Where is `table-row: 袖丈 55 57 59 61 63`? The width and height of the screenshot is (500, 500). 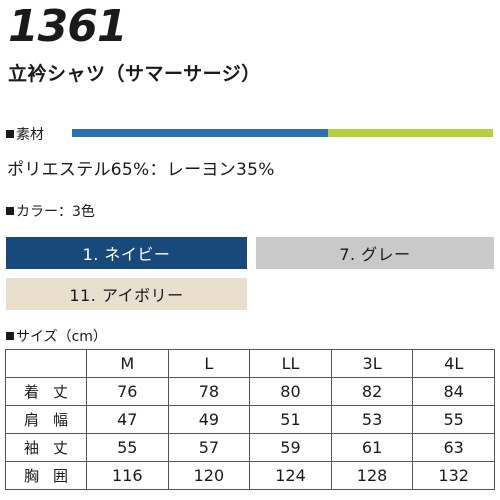 table-row: 袖丈 55 57 59 61 63 is located at coordinates (250, 447).